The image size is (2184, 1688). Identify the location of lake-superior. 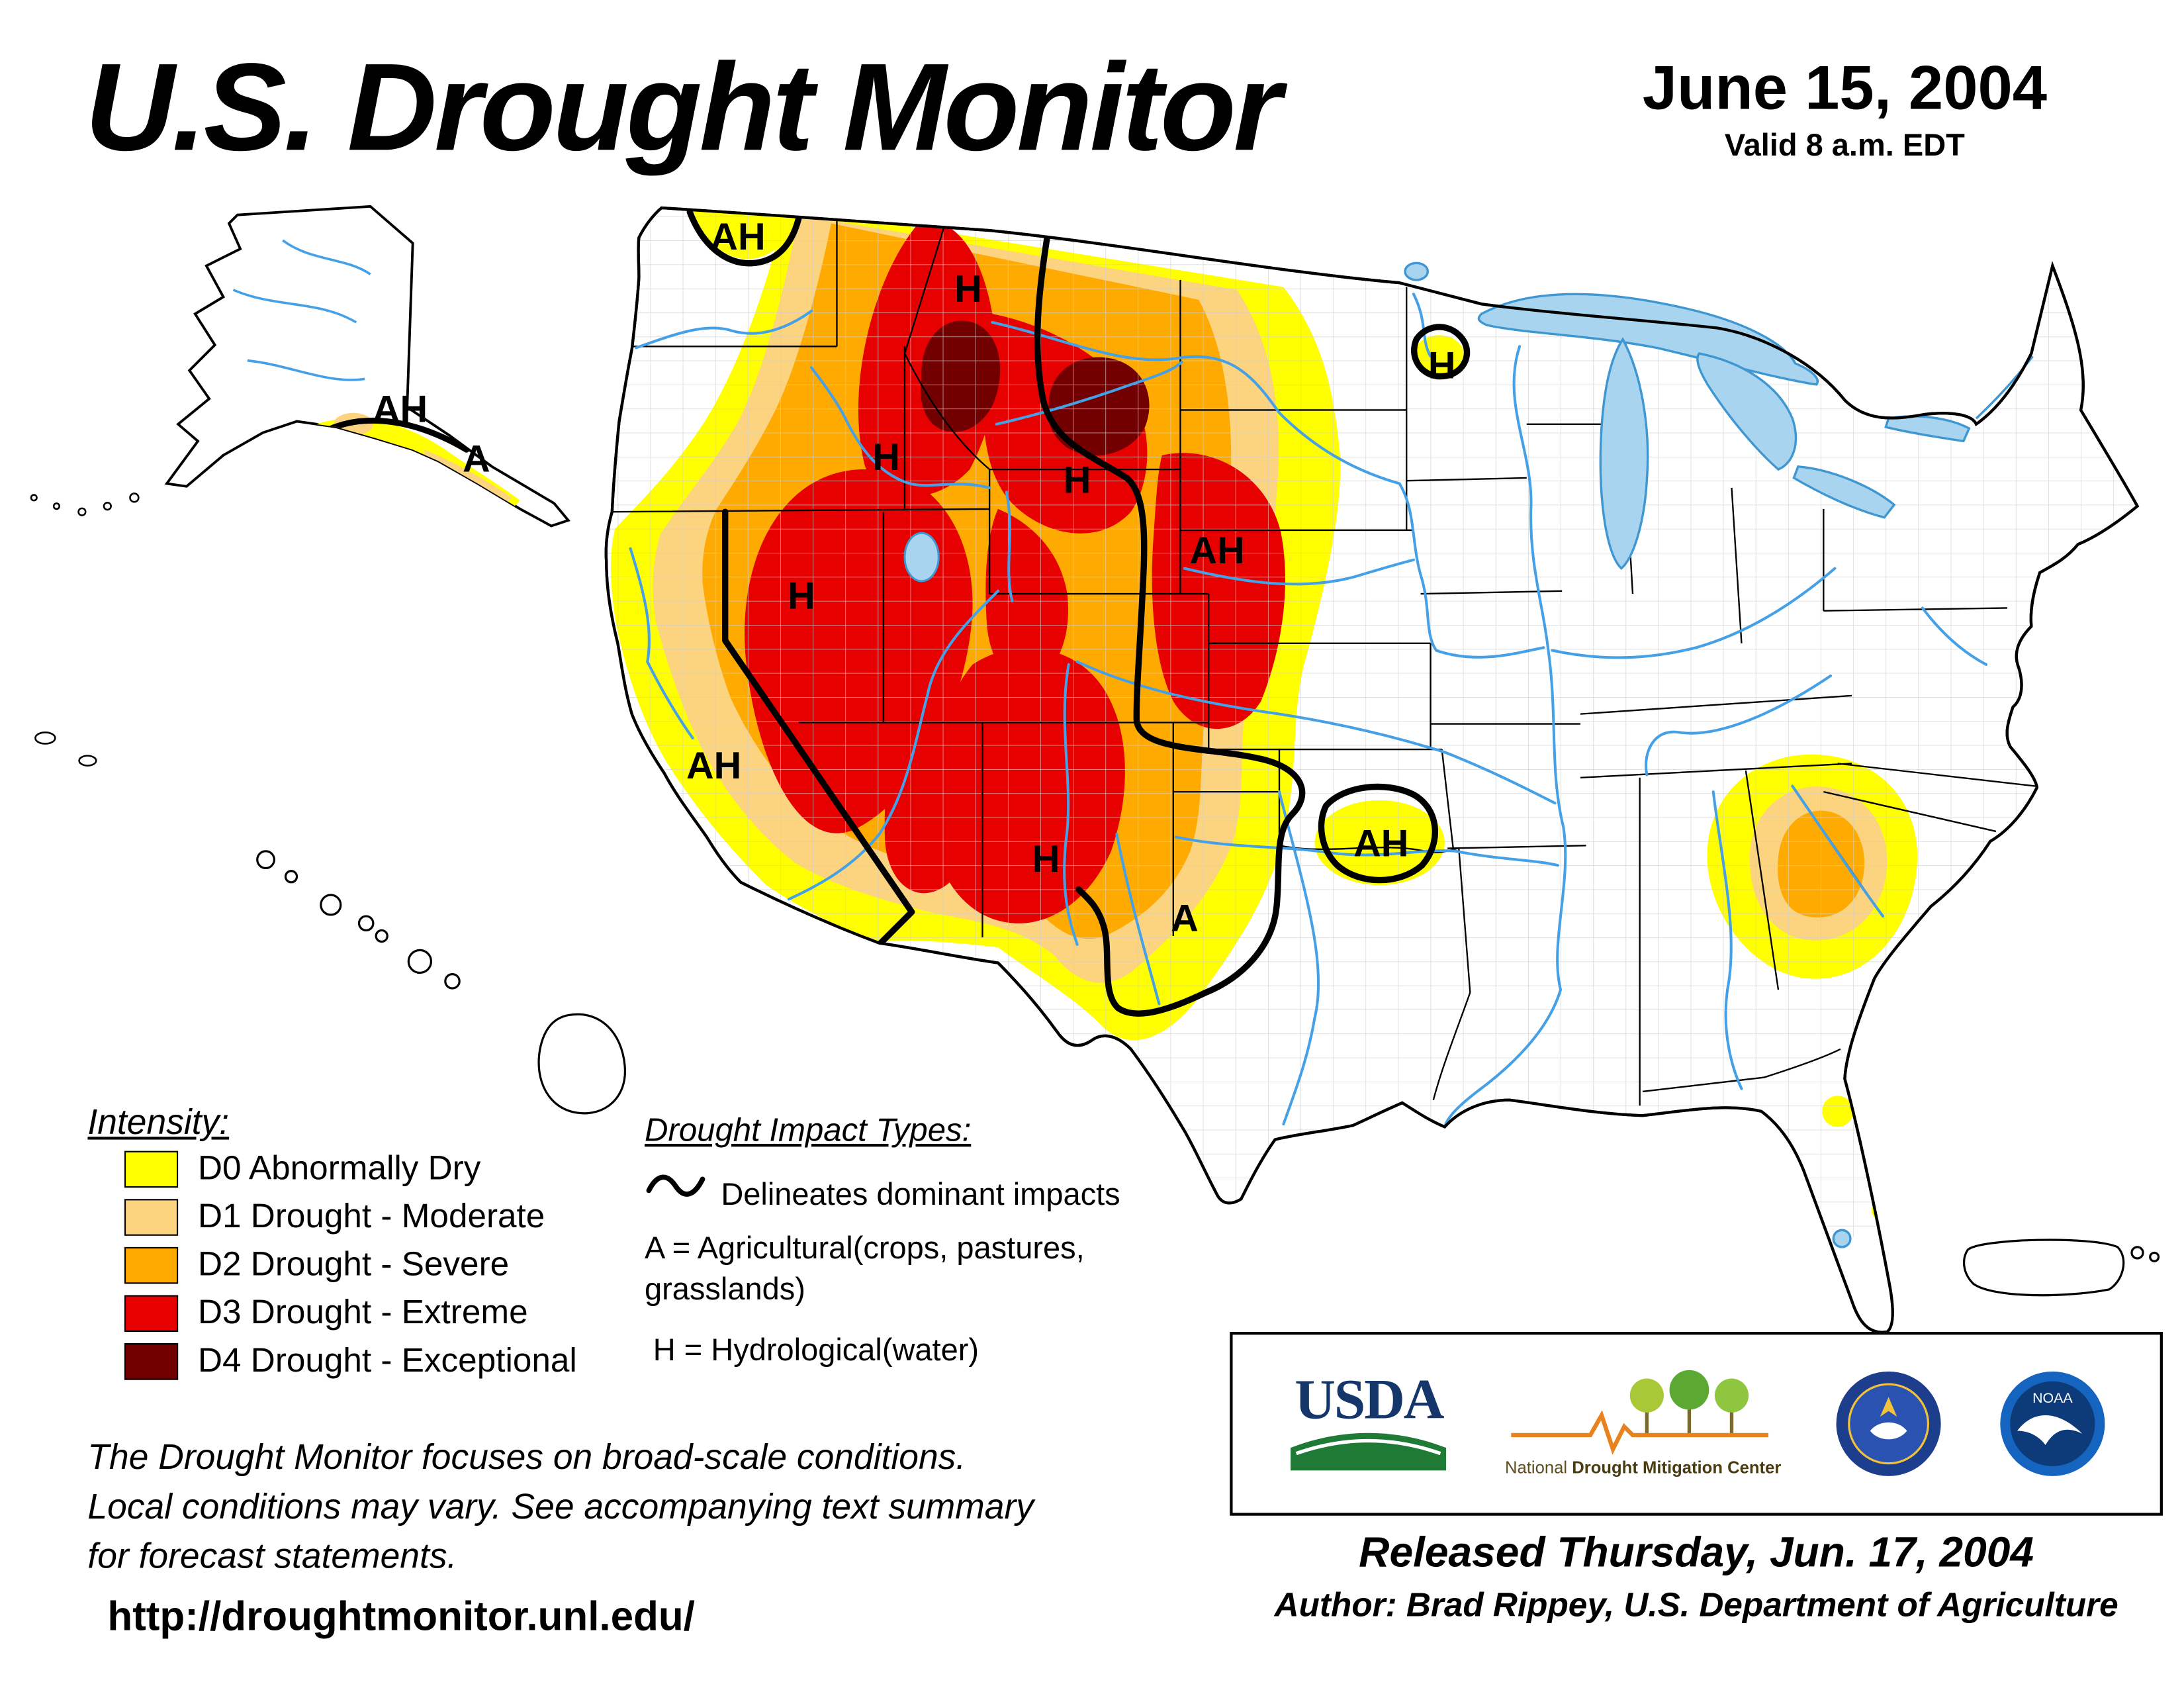
(1648, 339).